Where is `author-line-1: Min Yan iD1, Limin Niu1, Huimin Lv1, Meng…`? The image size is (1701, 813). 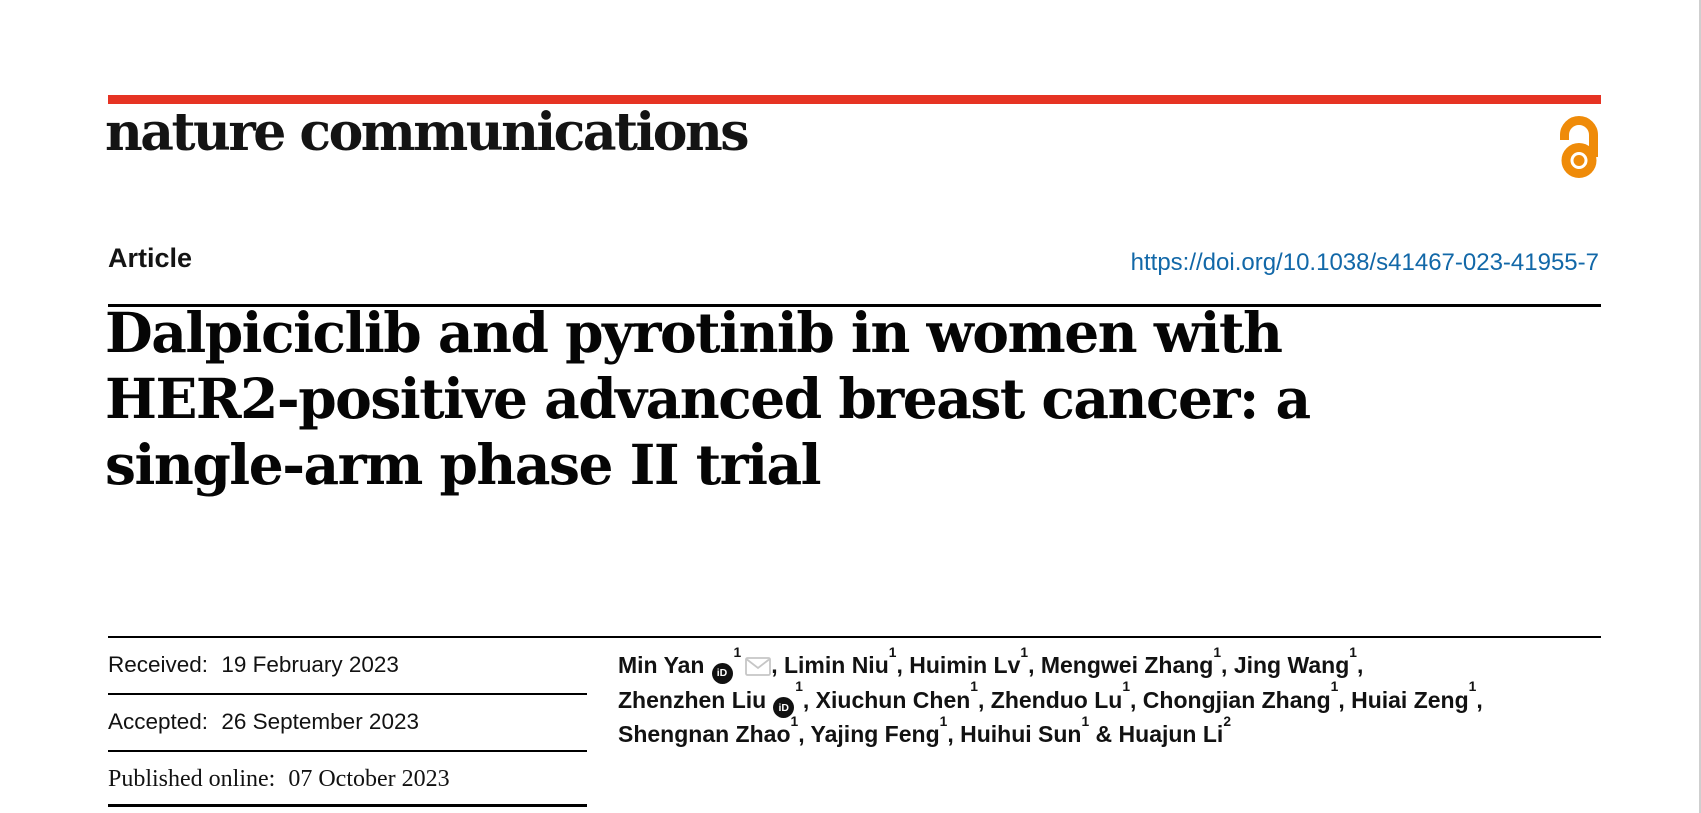
author-line-1: Min Yan iD1, Limin Niu1, Huimin Lv1, Meng… is located at coordinates (1113, 665).